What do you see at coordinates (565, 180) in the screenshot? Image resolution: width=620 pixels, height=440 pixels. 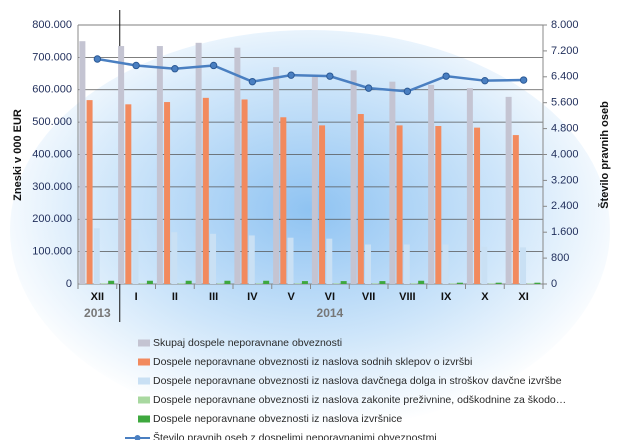 I see `y2-tick-label: 3.200` at bounding box center [565, 180].